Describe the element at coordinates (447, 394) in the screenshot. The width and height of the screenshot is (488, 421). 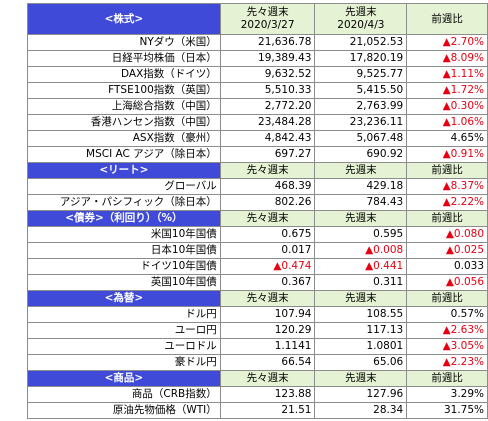
I see `change-value: 3.29%` at that location.